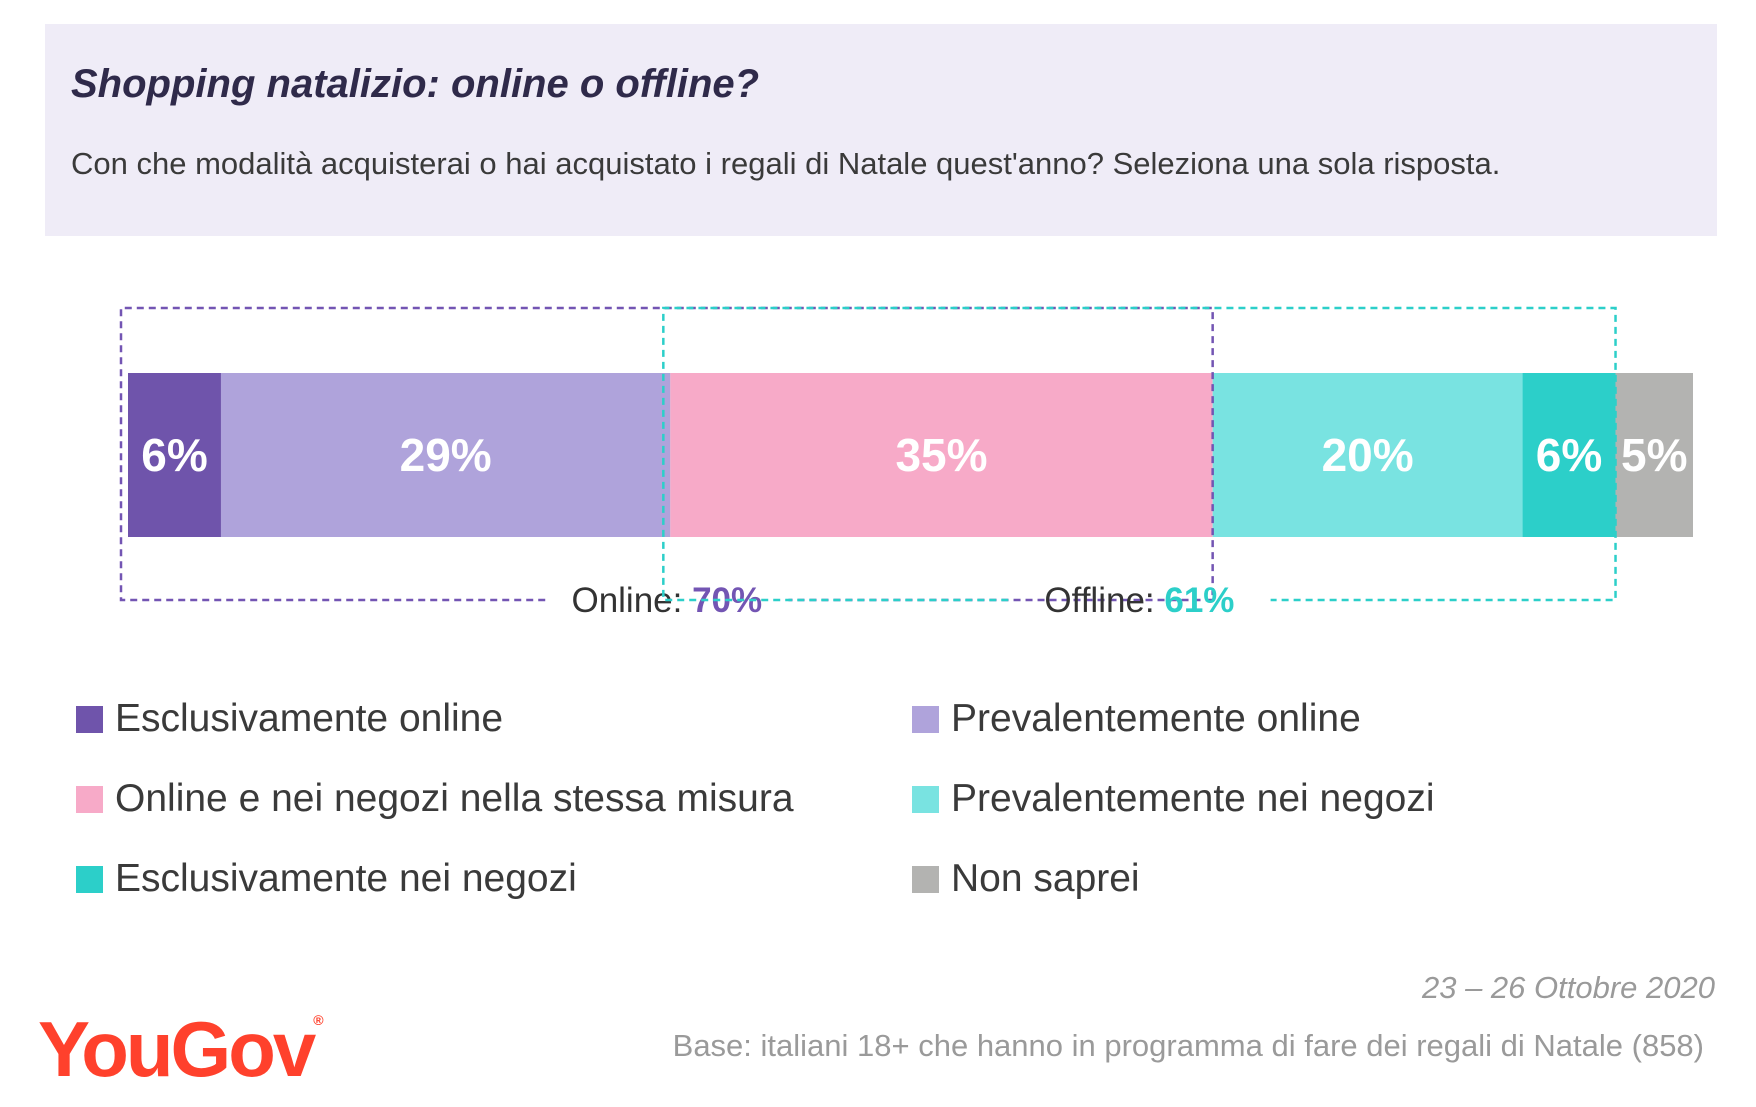 This screenshot has width=1756, height=1107. I want to click on chart-title: Shopping natalizio: online o offline?, so click(415, 84).